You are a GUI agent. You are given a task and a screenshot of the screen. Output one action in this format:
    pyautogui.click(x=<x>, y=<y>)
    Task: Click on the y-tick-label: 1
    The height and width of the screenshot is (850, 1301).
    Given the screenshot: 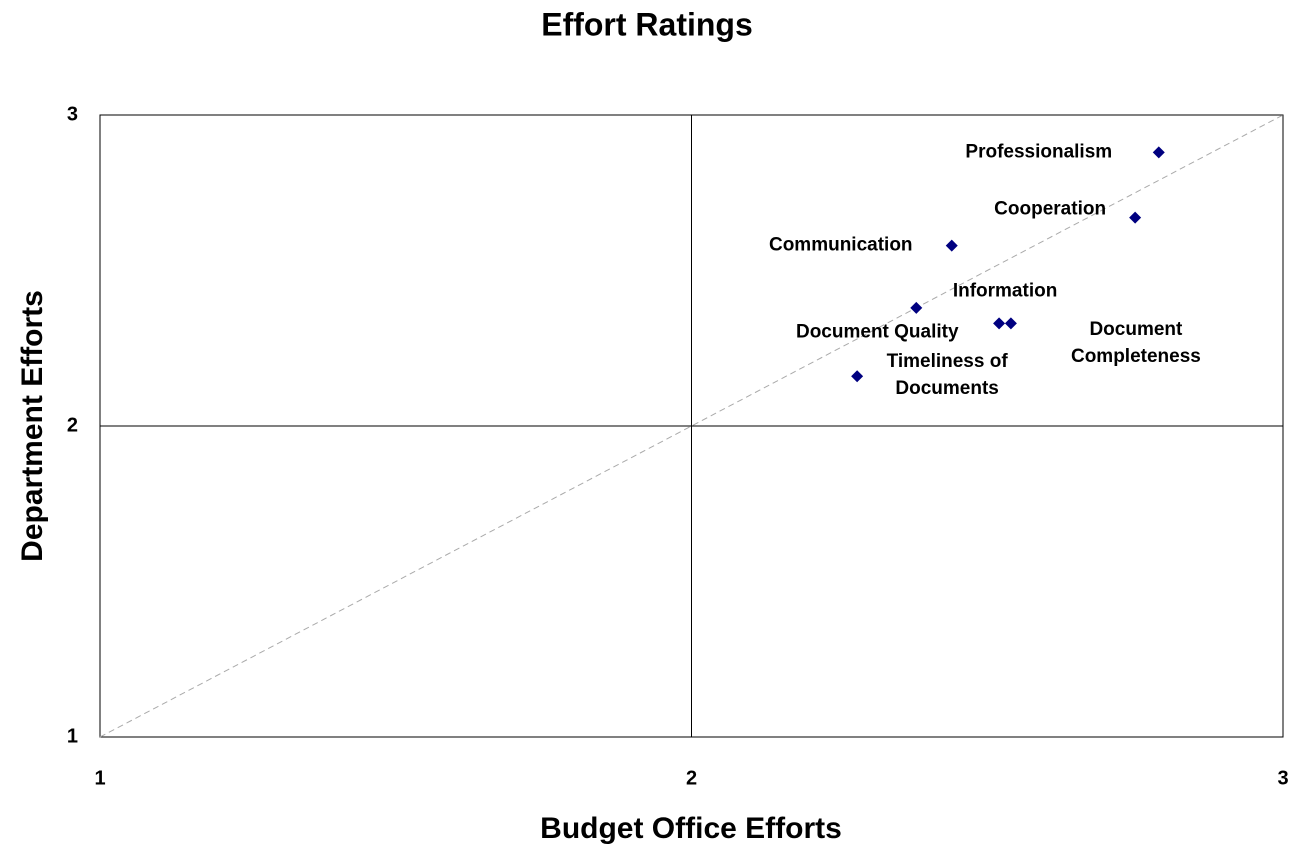 What is the action you would take?
    pyautogui.click(x=72, y=736)
    